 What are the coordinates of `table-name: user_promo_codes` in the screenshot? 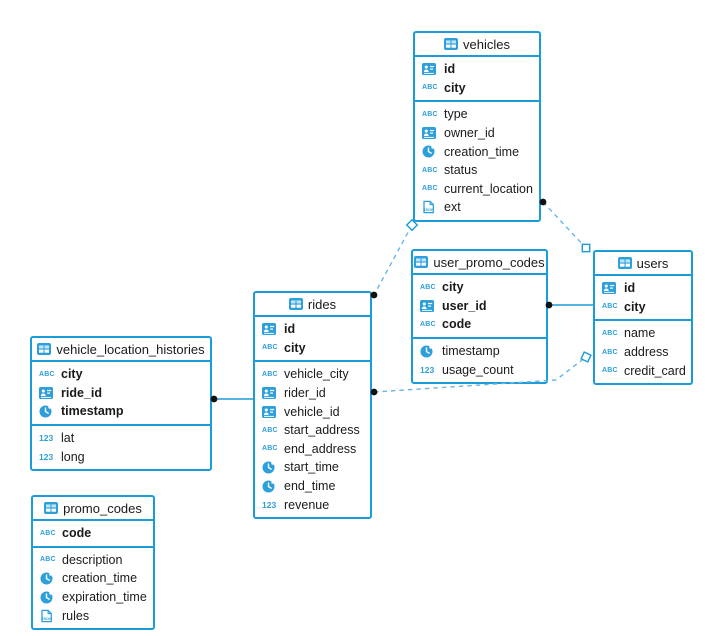 It's located at (489, 262).